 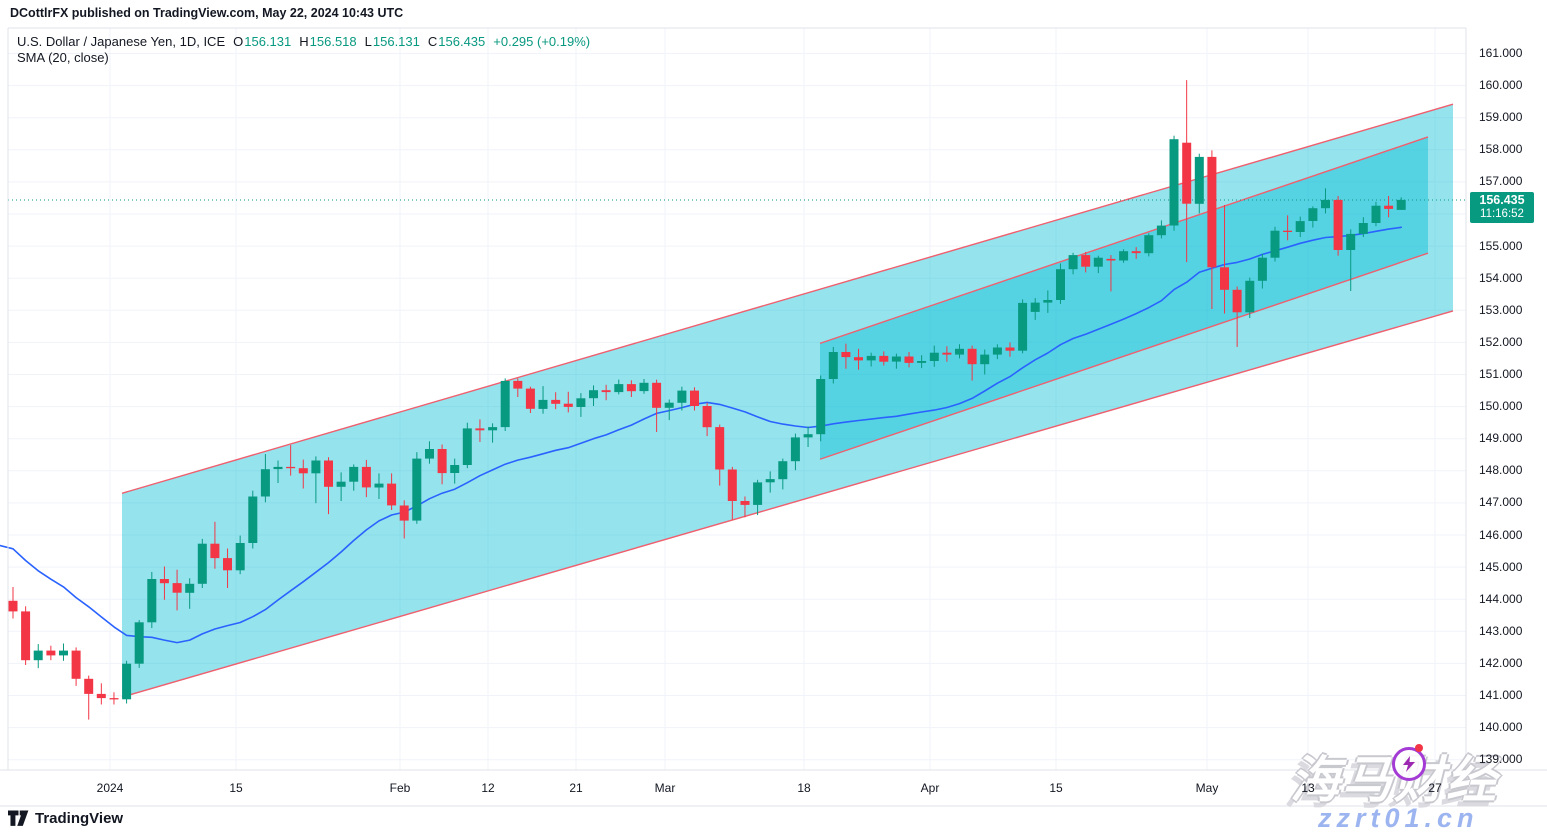 What do you see at coordinates (1501, 310) in the screenshot?
I see `price-tick-label: 153.000` at bounding box center [1501, 310].